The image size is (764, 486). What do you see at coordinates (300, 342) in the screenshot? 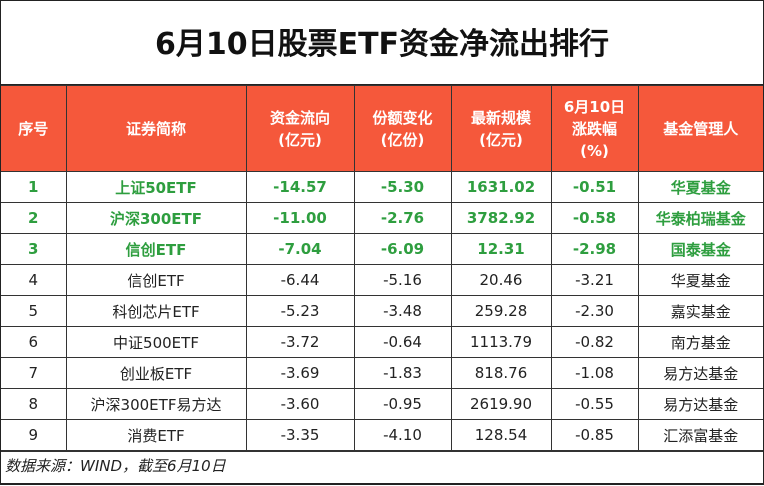
I see `cell-fund-flow: -3.72` at bounding box center [300, 342].